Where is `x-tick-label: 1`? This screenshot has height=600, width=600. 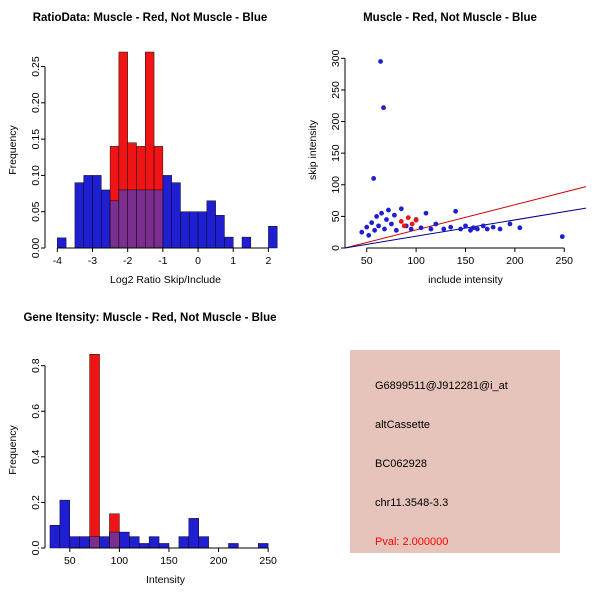
x-tick-label: 1 is located at coordinates (233, 261).